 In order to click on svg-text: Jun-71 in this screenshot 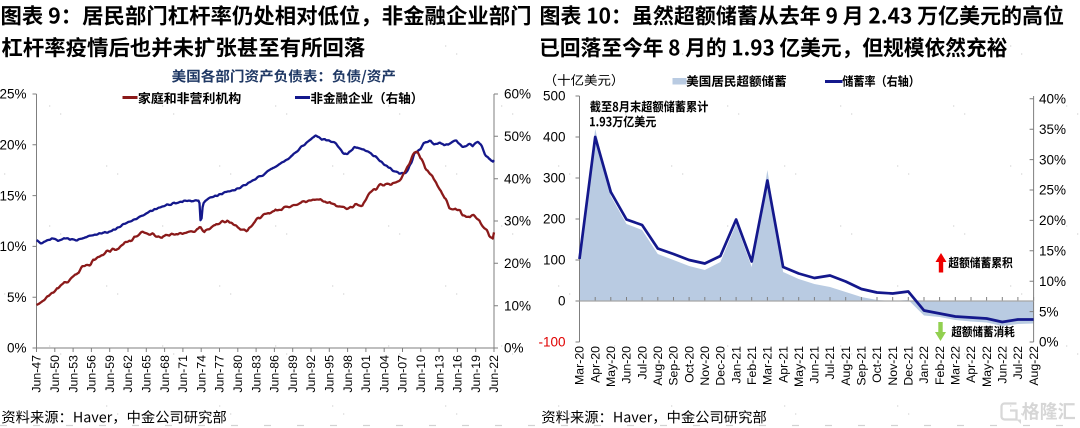, I will do `click(183, 374)`.